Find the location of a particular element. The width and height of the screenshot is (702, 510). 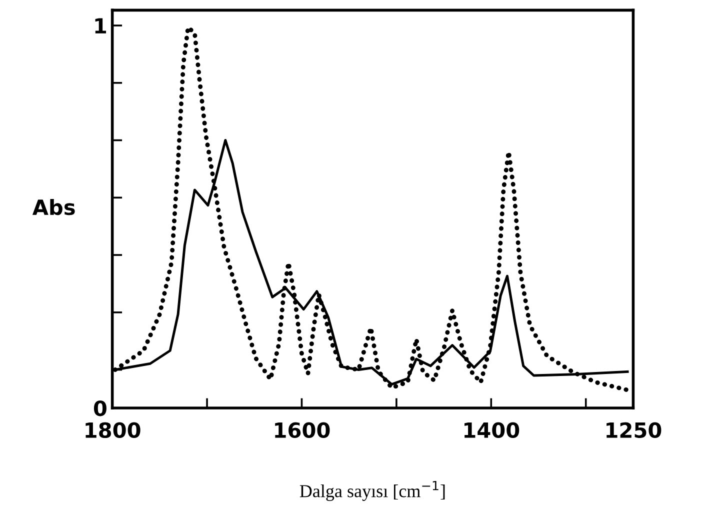

y-axis-title: Abs is located at coordinates (53, 207).